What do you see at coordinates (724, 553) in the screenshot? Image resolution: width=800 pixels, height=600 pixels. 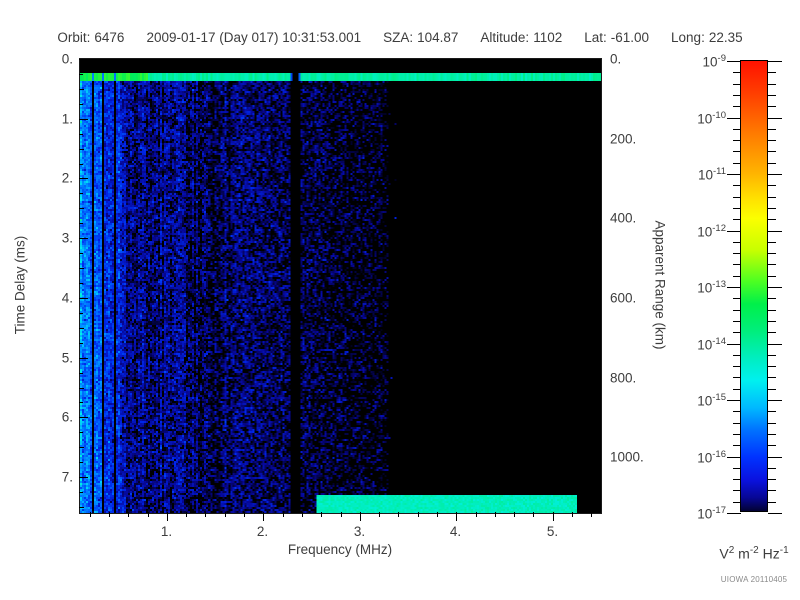 I see `unit-v: V` at bounding box center [724, 553].